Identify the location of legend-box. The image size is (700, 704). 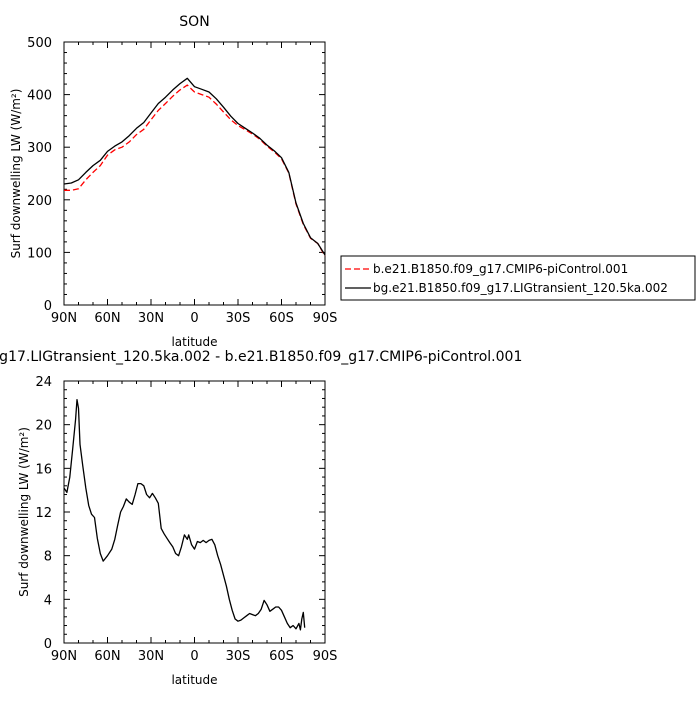
(518, 278).